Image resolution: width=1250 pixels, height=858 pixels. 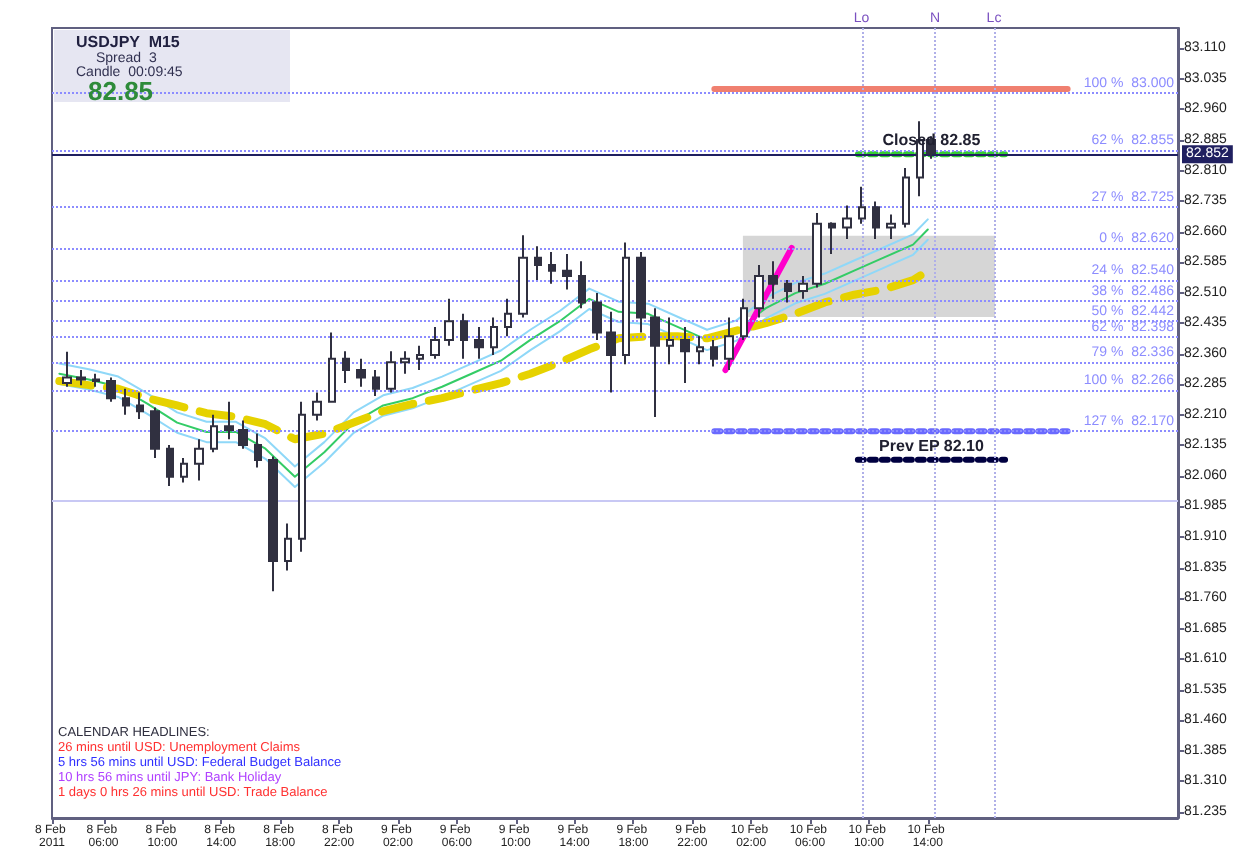 I want to click on annotation: 82.85, so click(x=121, y=91).